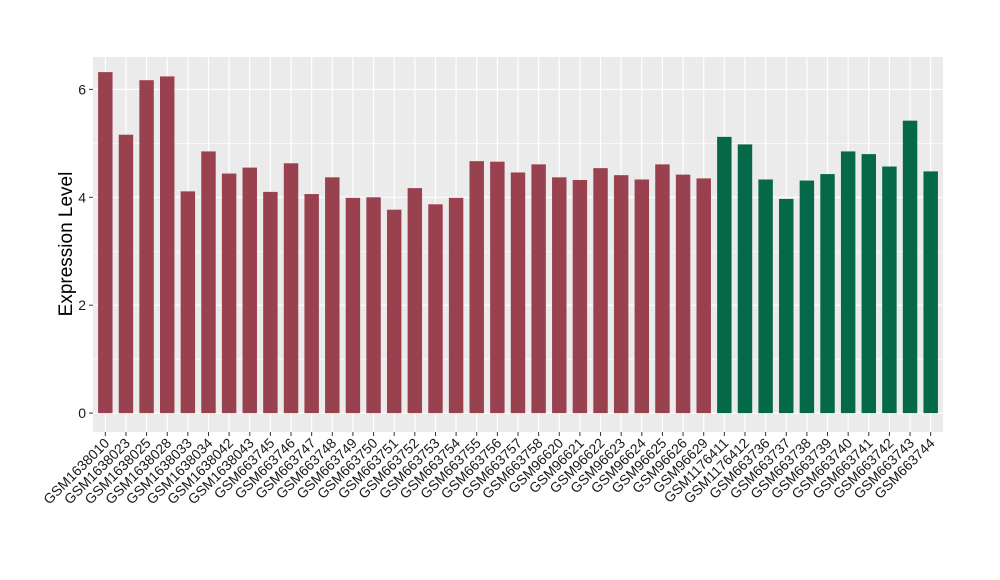 The image size is (1000, 580). I want to click on bar-GSM663757, so click(518, 293).